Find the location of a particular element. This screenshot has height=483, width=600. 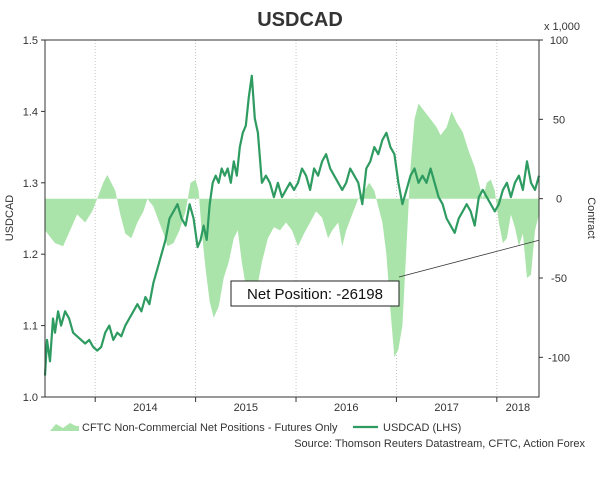

x-tick-label: 2014 is located at coordinates (145, 408).